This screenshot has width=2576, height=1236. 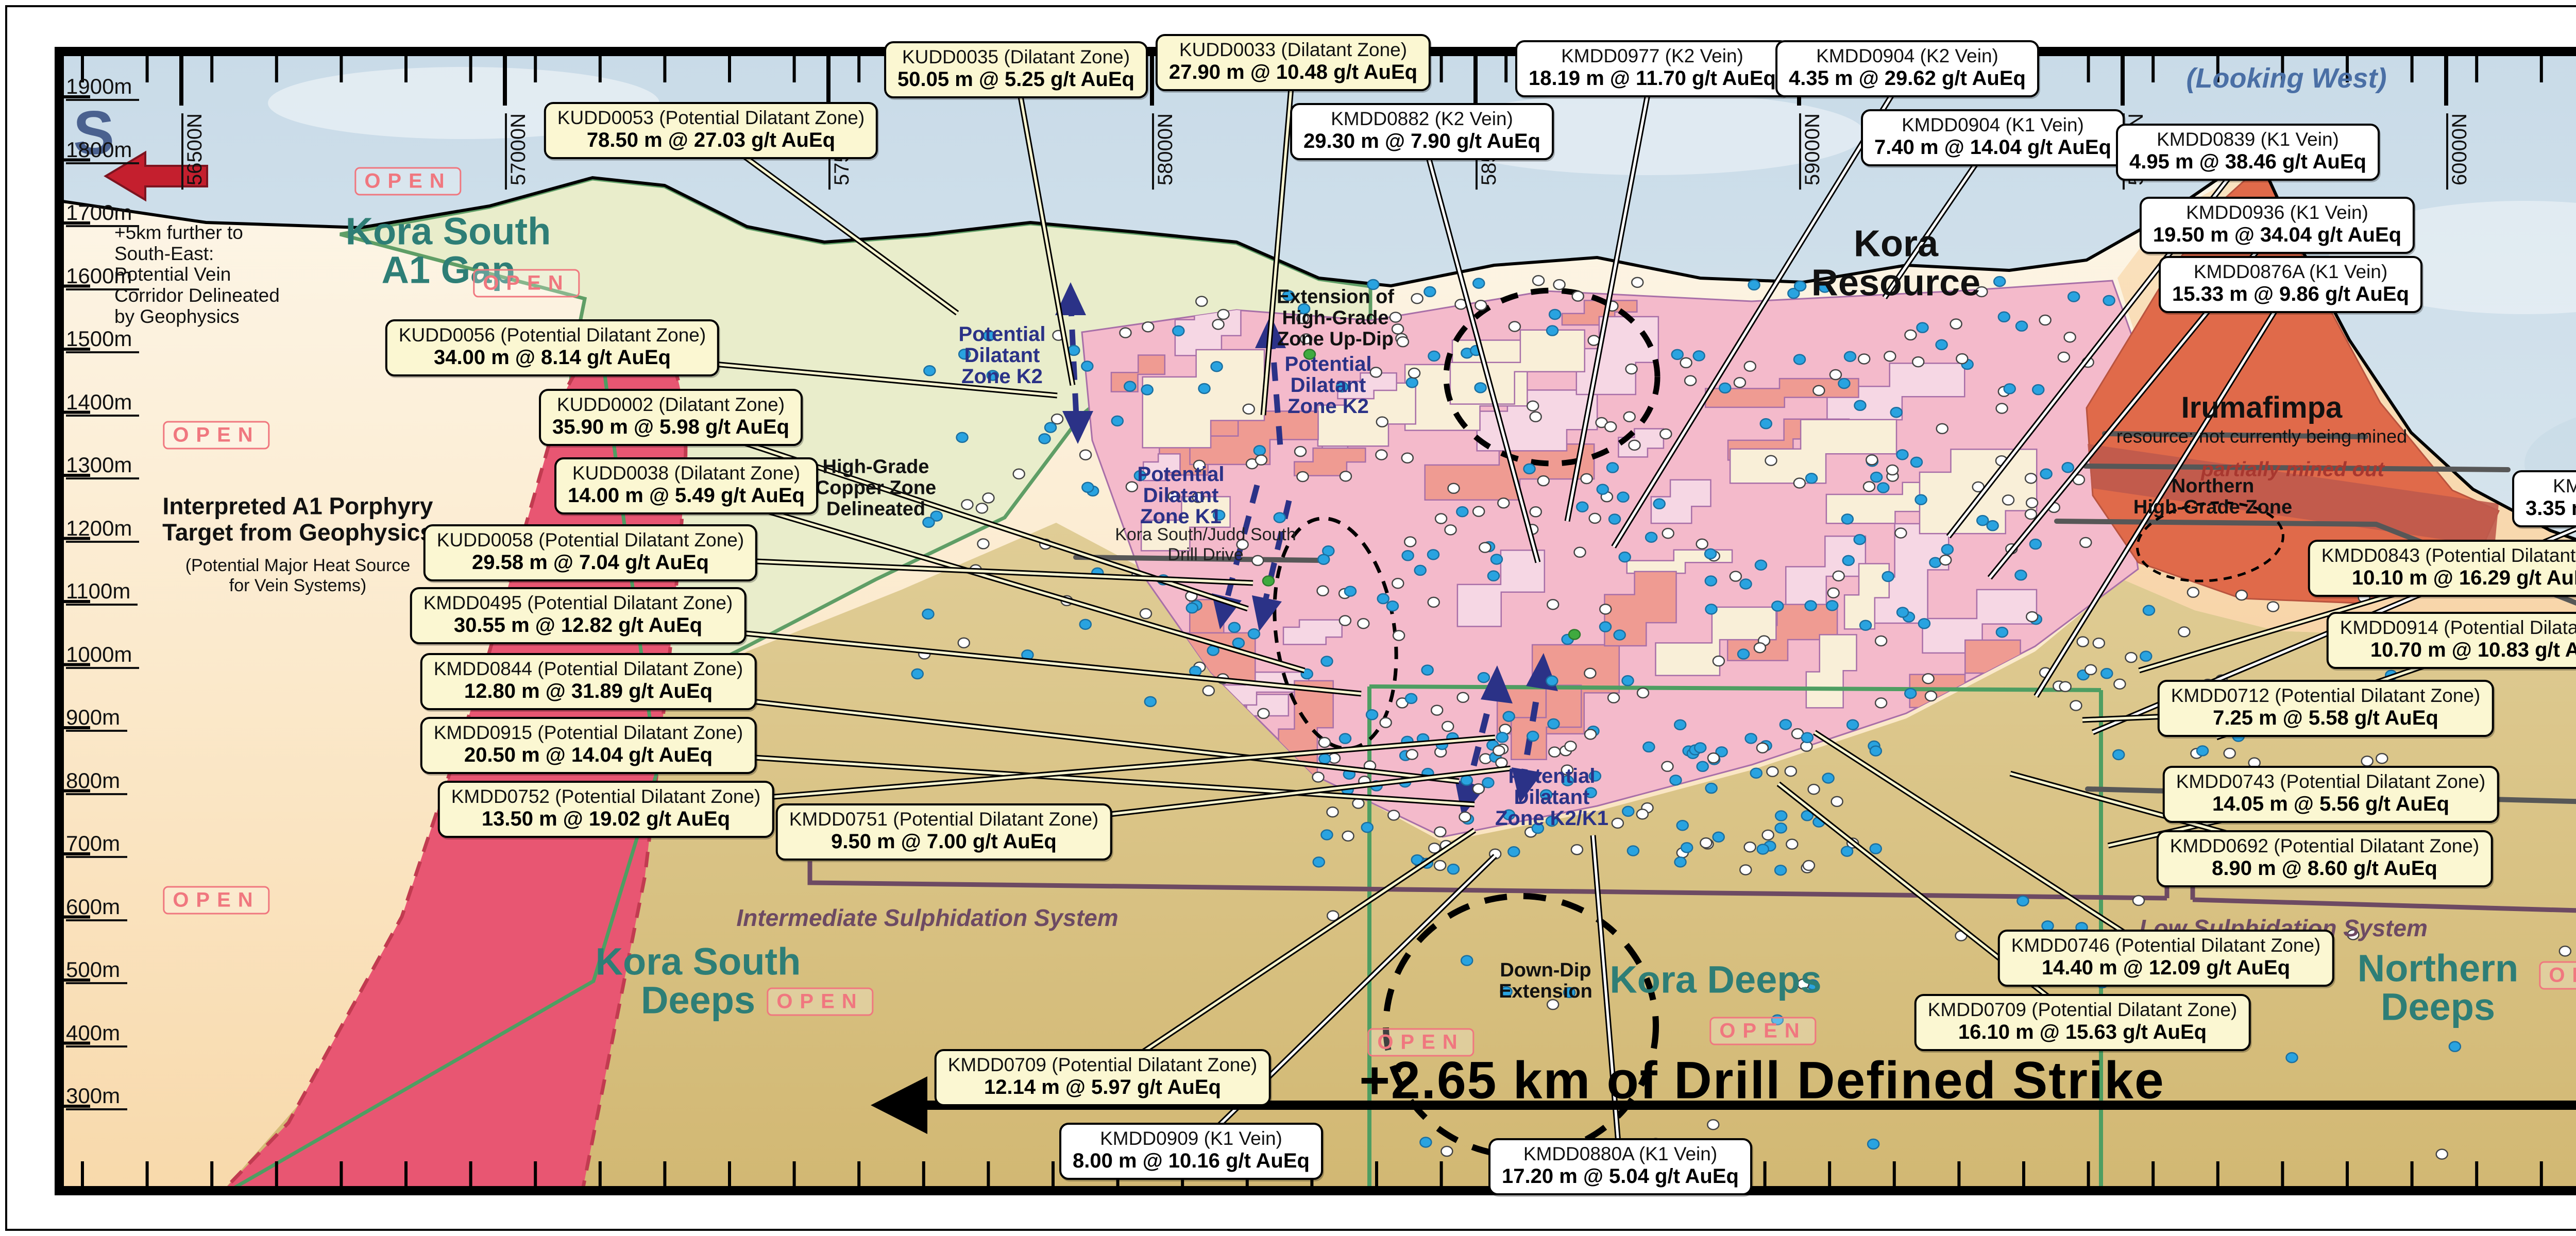 What do you see at coordinates (2551, 508) in the screenshot?
I see `drillhole-intercept: 3.35 m @ 37.07 g/t AuEq` at bounding box center [2551, 508].